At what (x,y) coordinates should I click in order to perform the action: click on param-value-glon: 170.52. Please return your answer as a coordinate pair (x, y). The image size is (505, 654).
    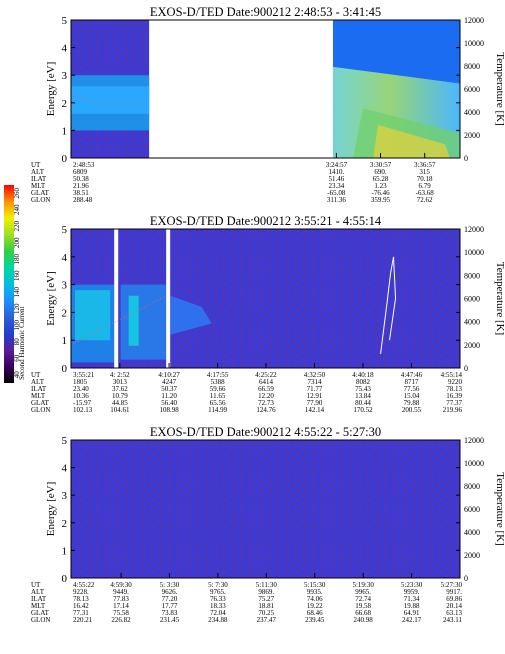
    Looking at the image, I should click on (363, 410).